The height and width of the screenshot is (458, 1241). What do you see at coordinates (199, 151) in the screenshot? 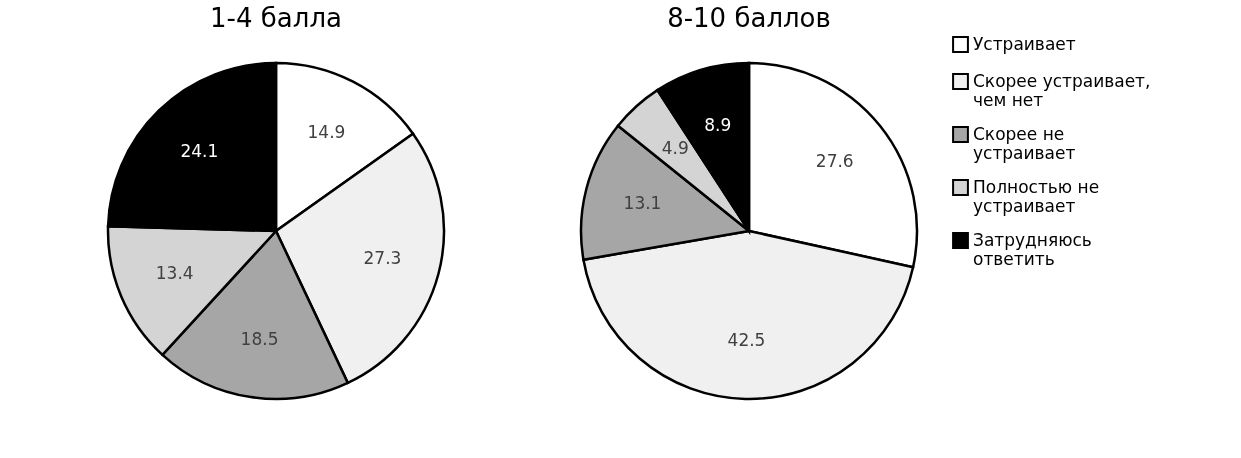
I see `data-label: 24.1` at bounding box center [199, 151].